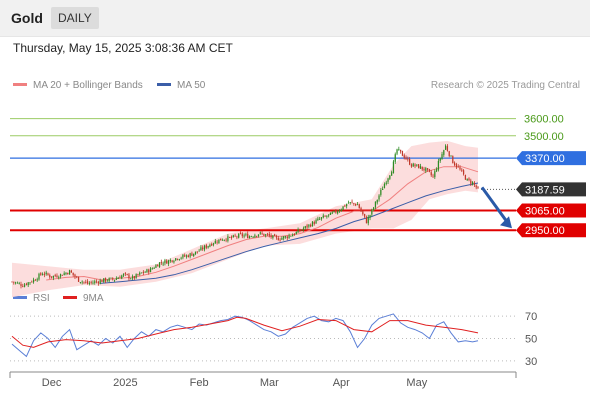 The image size is (590, 400). Describe the element at coordinates (181, 85) in the screenshot. I see `legend-ma50: MA 50` at that location.